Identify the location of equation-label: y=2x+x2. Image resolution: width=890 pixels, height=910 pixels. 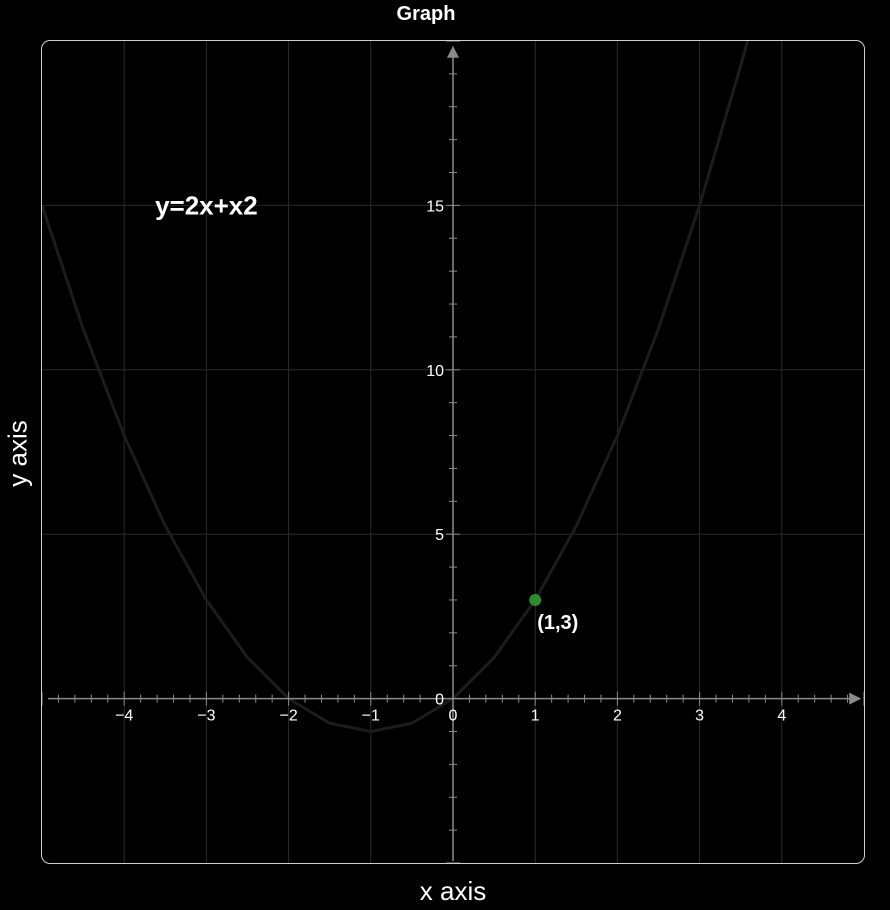
(206, 205).